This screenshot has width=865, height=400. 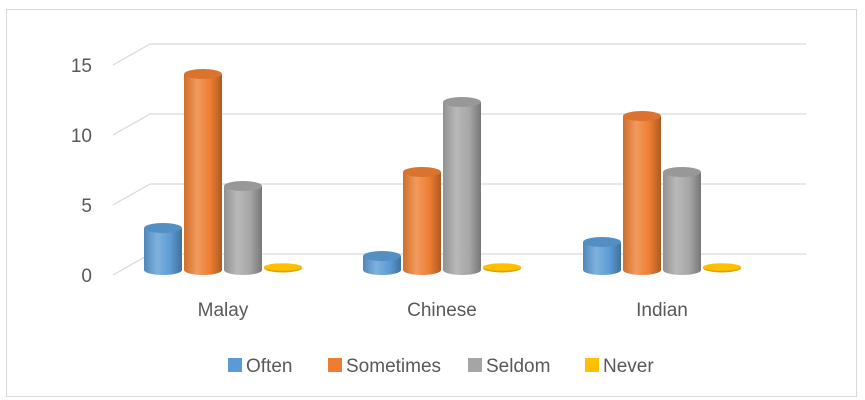 I want to click on bar-often-indian, so click(x=602, y=256).